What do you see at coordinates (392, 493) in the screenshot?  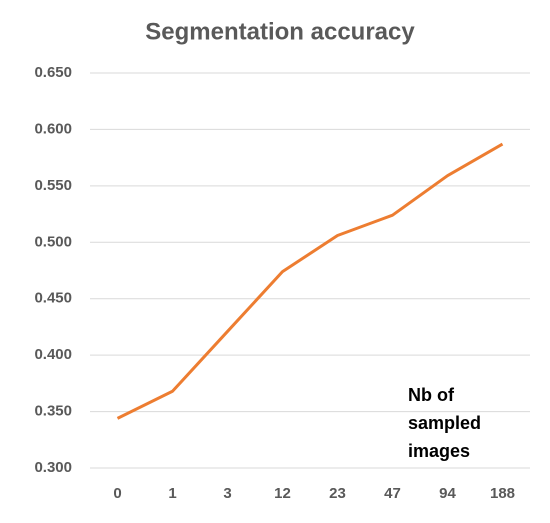 I see `x-tick-label: 47` at bounding box center [392, 493].